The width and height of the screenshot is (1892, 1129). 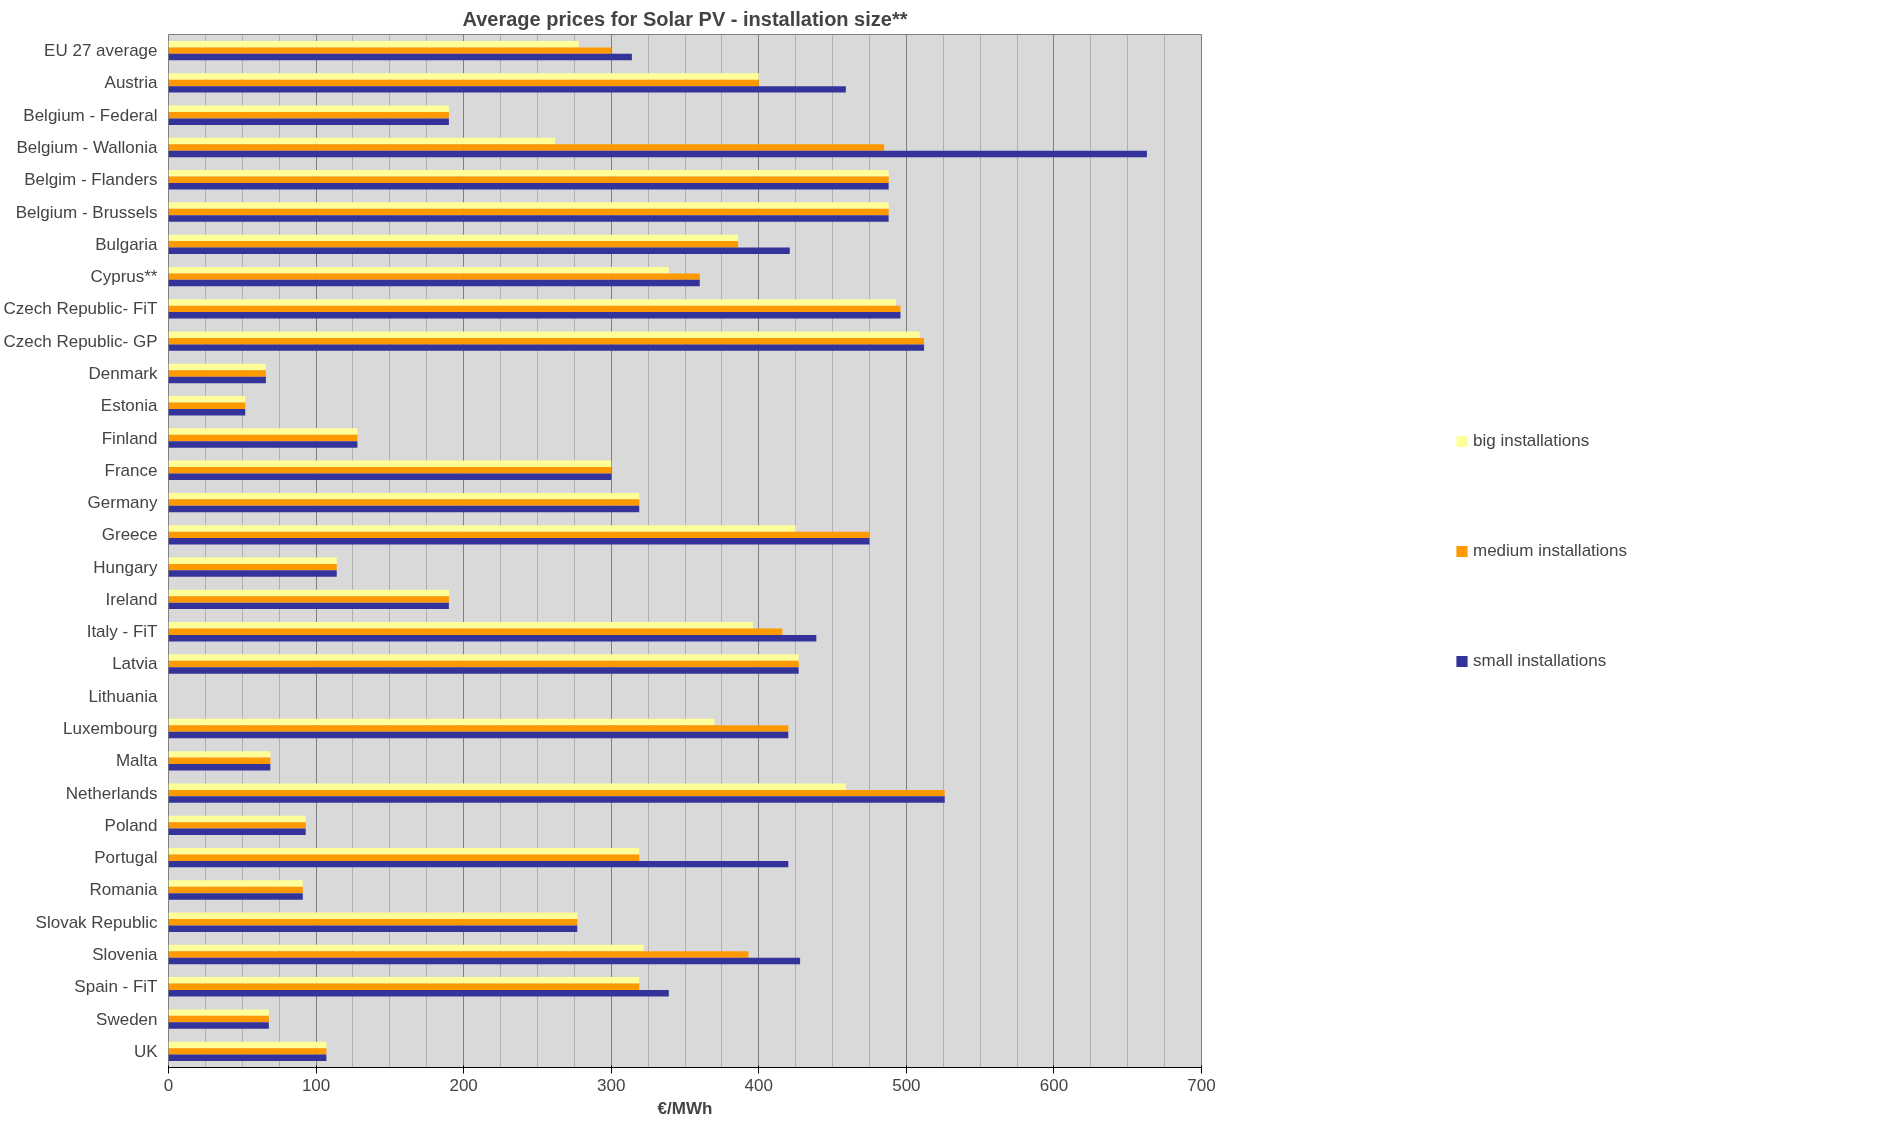 I want to click on y-tick-label: Estonia, so click(x=129, y=406).